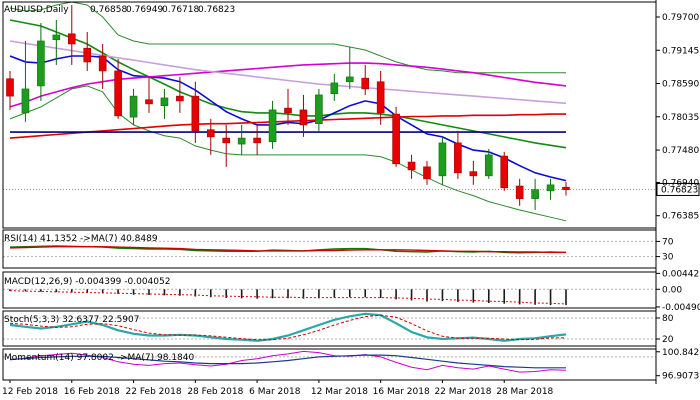 Image resolution: width=700 pixels, height=400 pixels. Describe the element at coordinates (681, 353) in the screenshot. I see `momentum-tick-label: 100.8427` at that location.